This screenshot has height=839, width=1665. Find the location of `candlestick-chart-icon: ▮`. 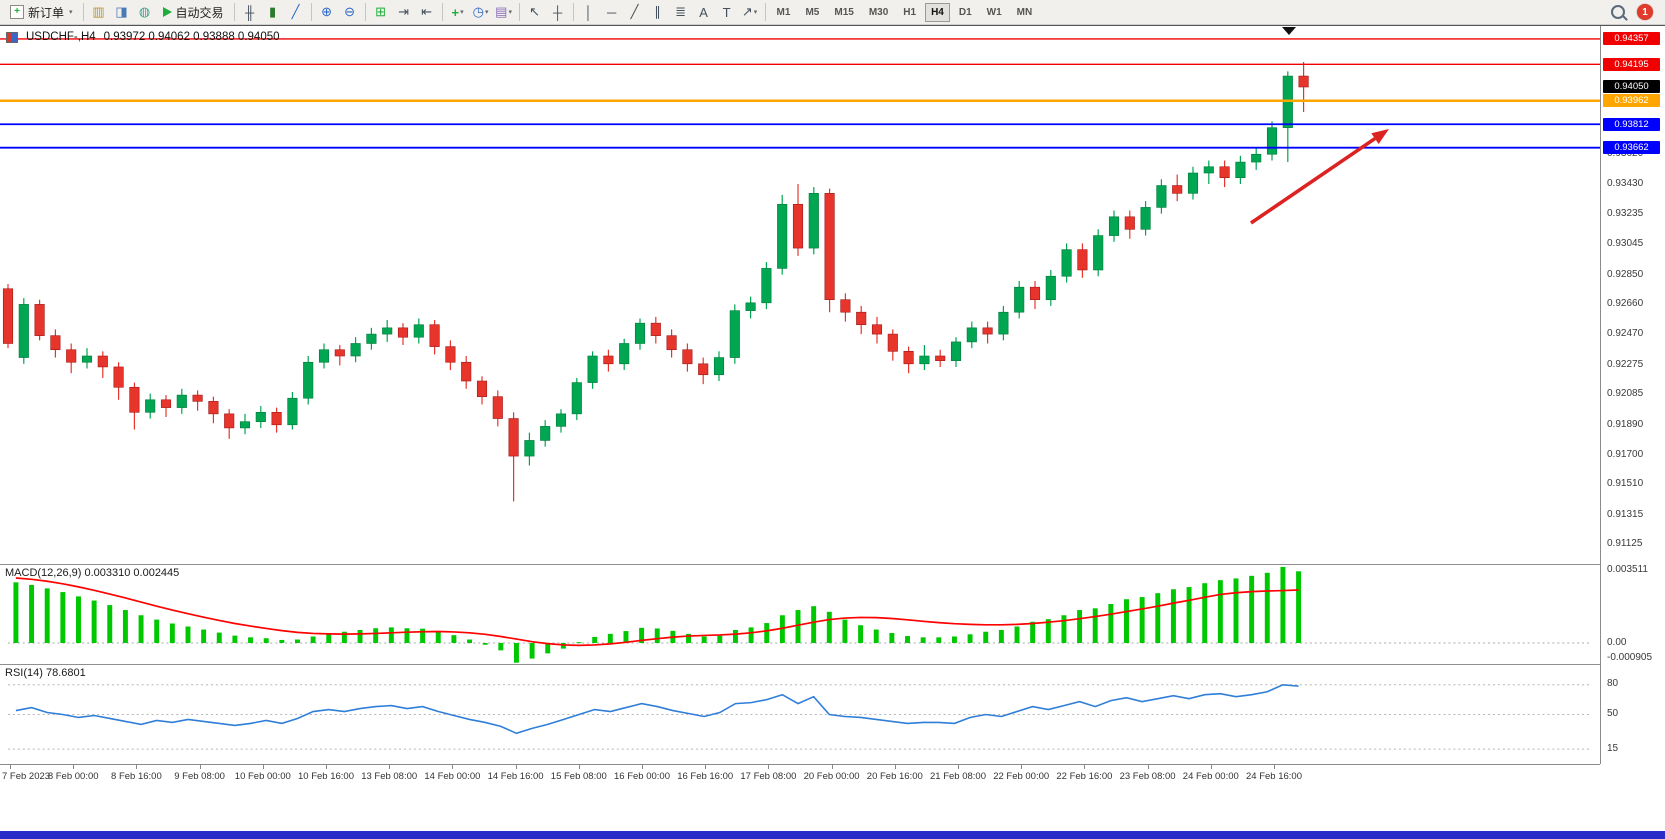

candlestick-chart-icon: ▮ is located at coordinates (272, 11).